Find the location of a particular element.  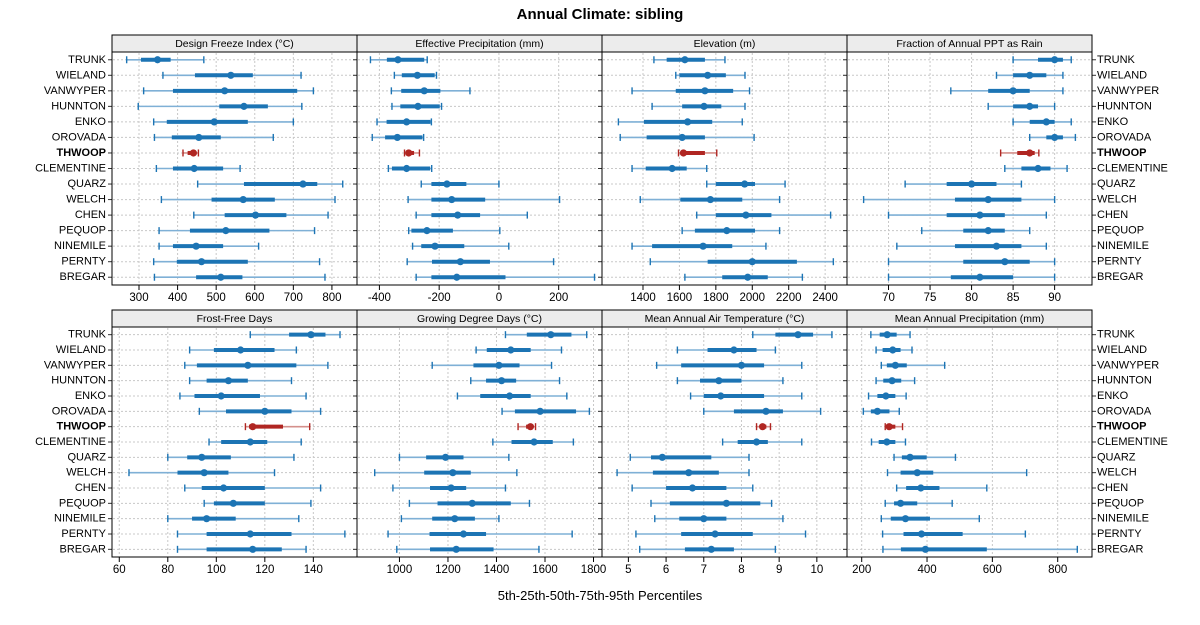

station-label-left-bregar: BREGAR is located at coordinates (83, 277).